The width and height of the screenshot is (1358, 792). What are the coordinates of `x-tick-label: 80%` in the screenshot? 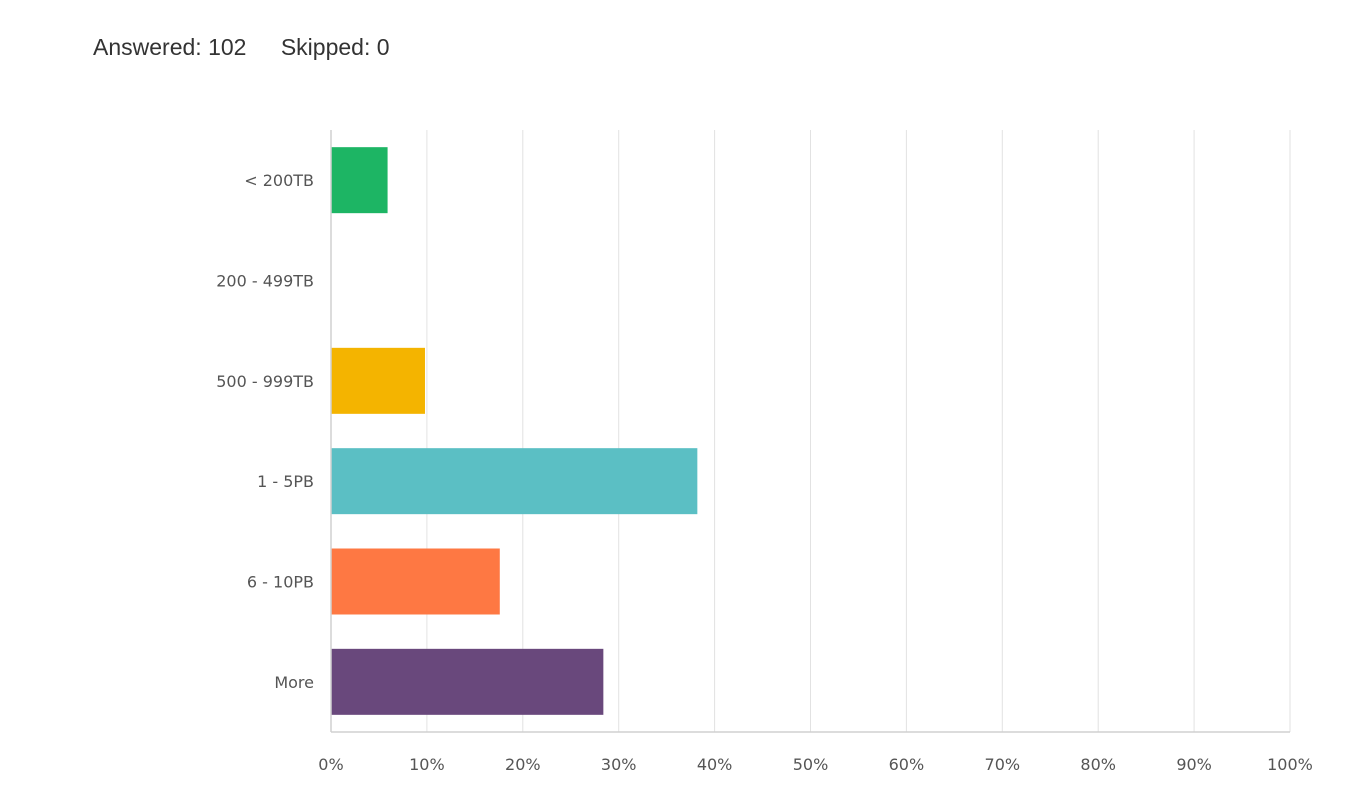 It's located at (1098, 764).